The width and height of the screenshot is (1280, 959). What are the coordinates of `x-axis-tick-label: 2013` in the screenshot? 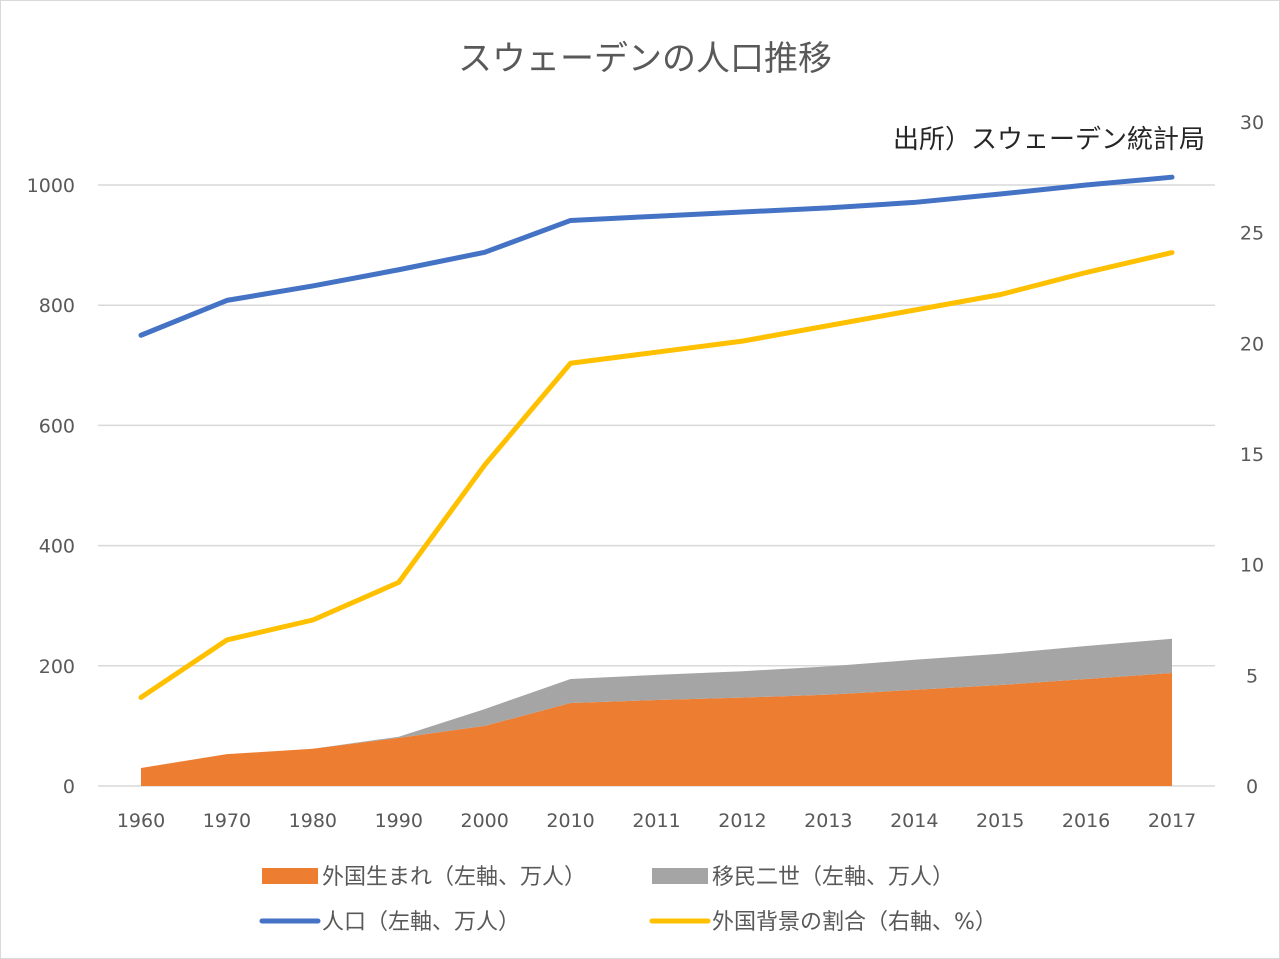 It's located at (828, 821).